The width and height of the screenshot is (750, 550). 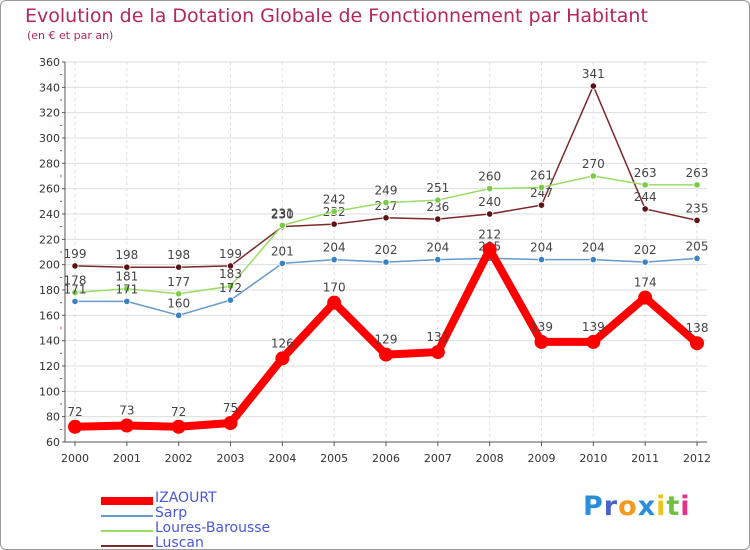 I want to click on y-tick-label: 100, so click(x=49, y=391).